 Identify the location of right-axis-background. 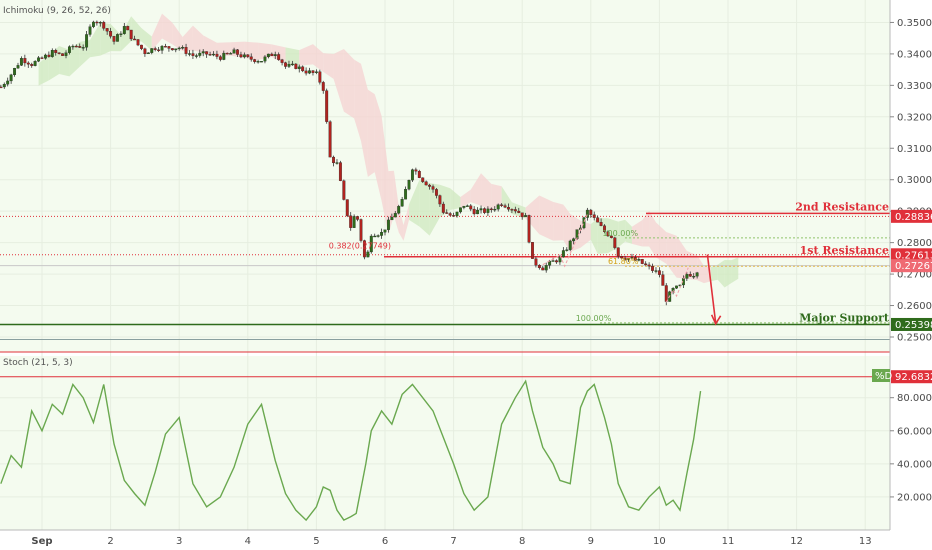
(911, 275).